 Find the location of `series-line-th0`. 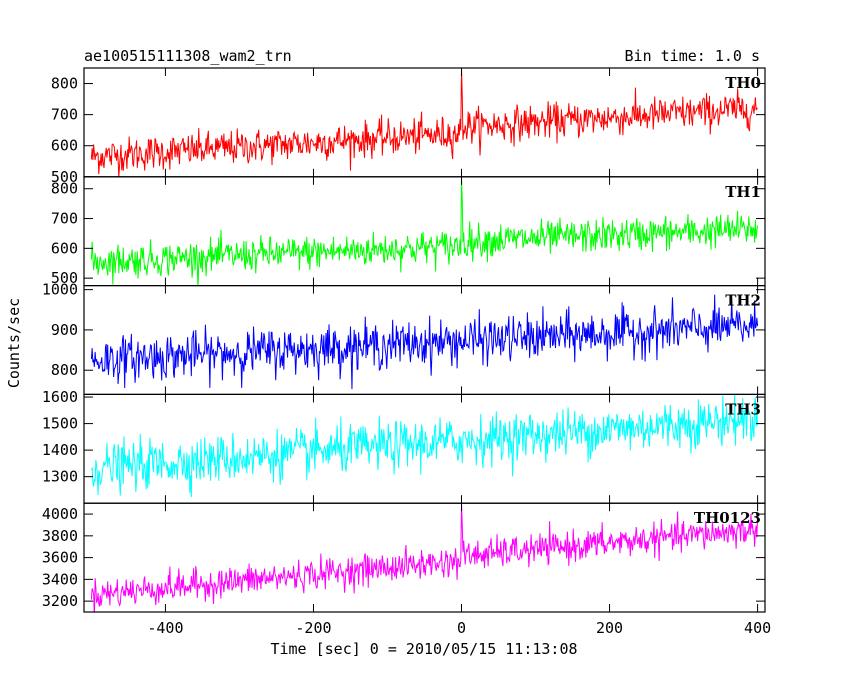

series-line-th0 is located at coordinates (424, 122).